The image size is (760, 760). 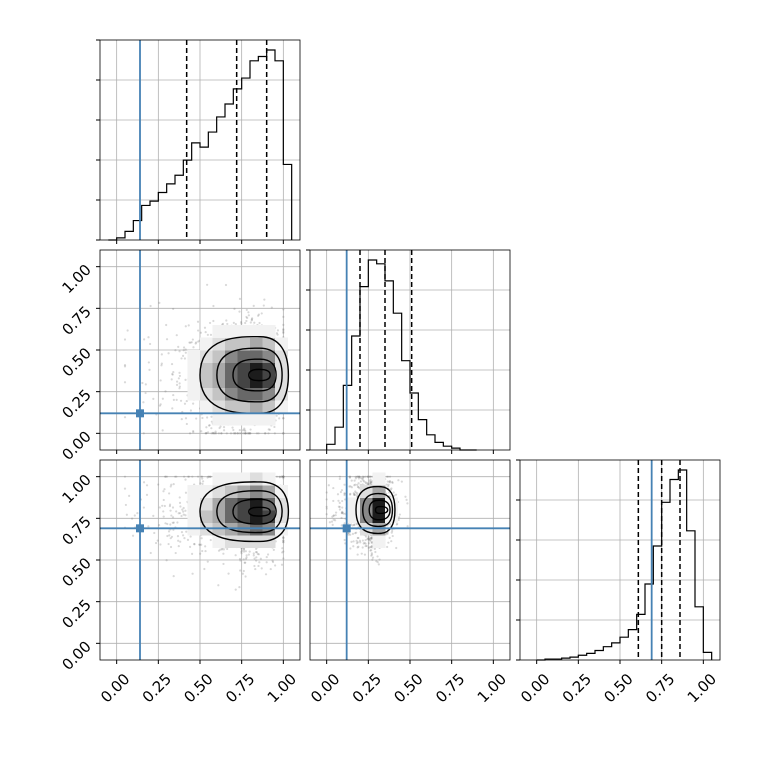 What do you see at coordinates (618, 688) in the screenshot?
I see `x-tick-label-2-2: 0.50` at bounding box center [618, 688].